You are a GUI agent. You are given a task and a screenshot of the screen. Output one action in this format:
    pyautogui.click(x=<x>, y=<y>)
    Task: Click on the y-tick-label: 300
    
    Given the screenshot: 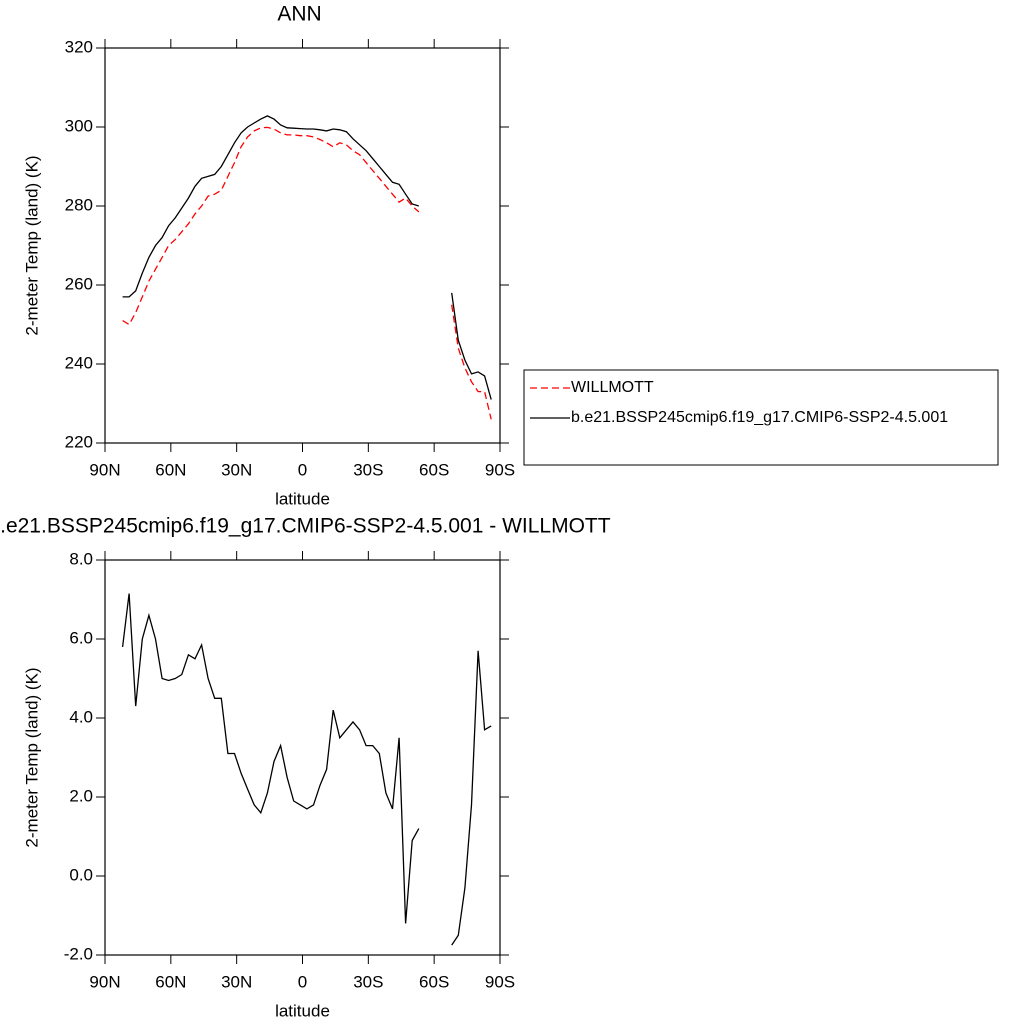 What is the action you would take?
    pyautogui.click(x=79, y=125)
    